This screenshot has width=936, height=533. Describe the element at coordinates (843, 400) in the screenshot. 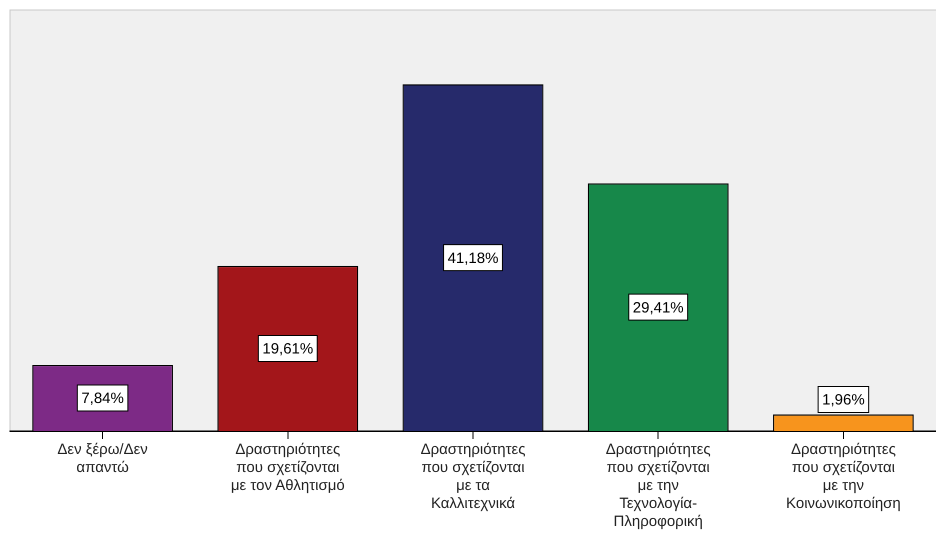

I see `data-label: 1,96%` at that location.